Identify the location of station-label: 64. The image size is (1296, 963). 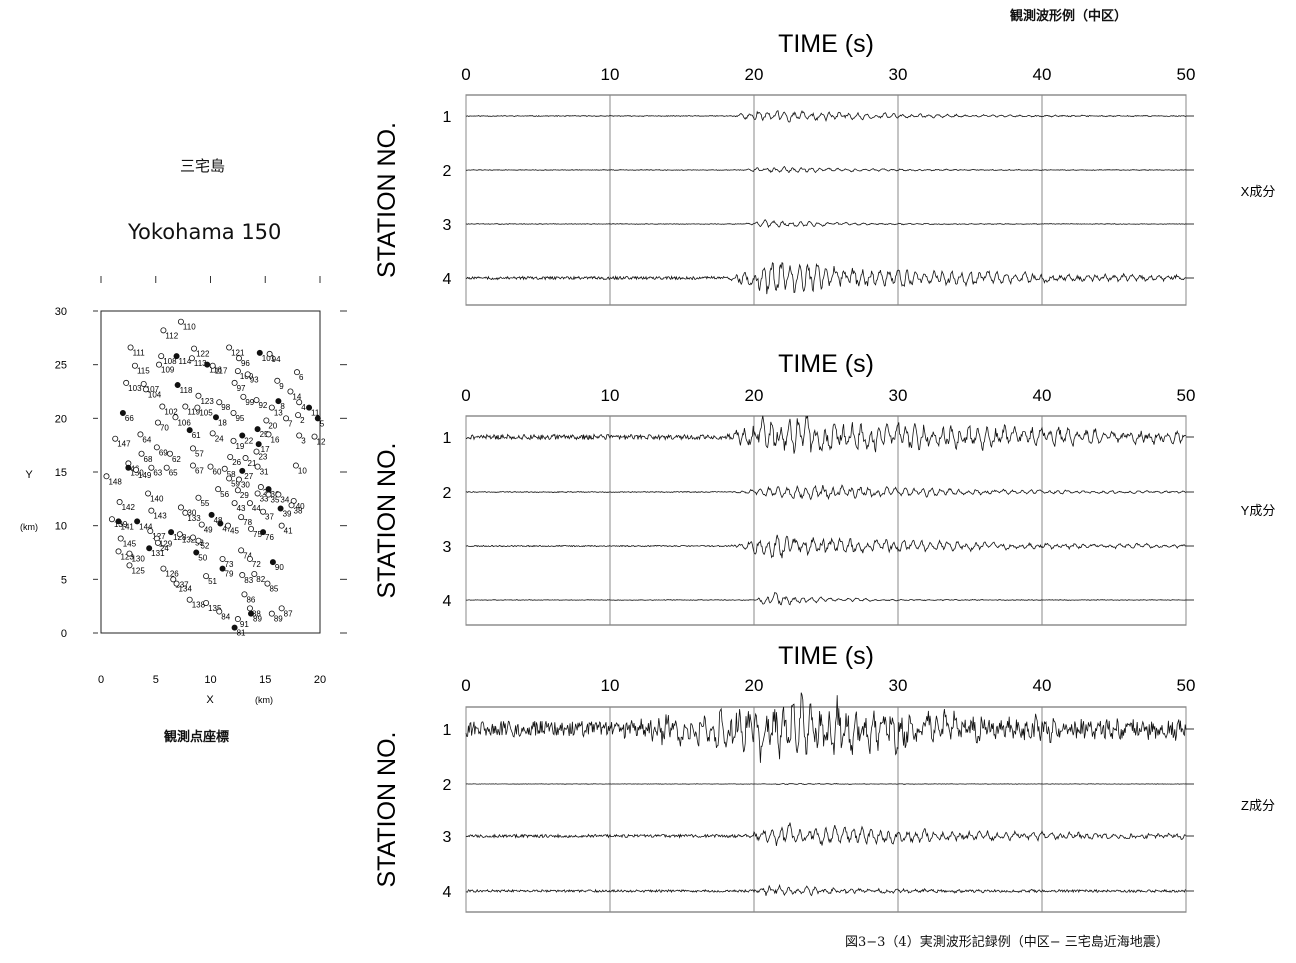
(146, 439).